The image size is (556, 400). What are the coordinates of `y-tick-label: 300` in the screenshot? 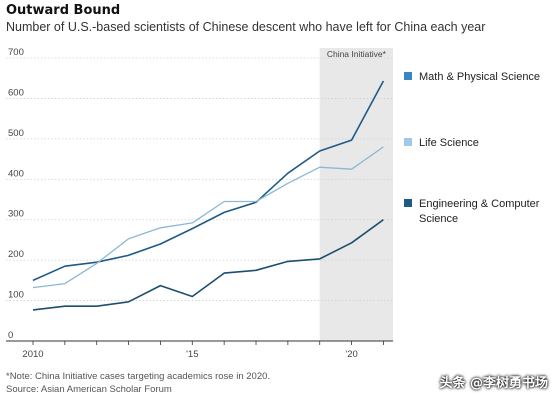 It's located at (16, 214).